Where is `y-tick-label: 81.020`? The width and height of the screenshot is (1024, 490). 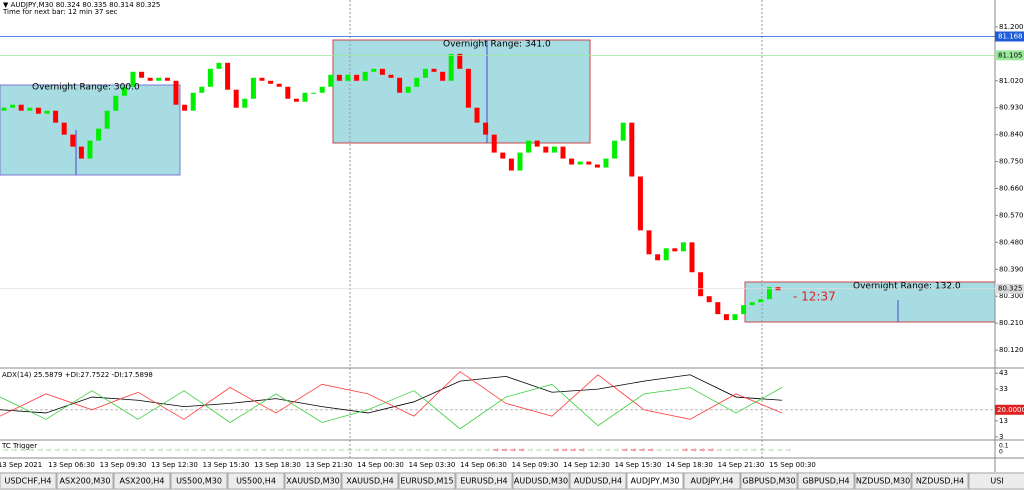
y-tick-label: 81.020 is located at coordinates (1011, 81).